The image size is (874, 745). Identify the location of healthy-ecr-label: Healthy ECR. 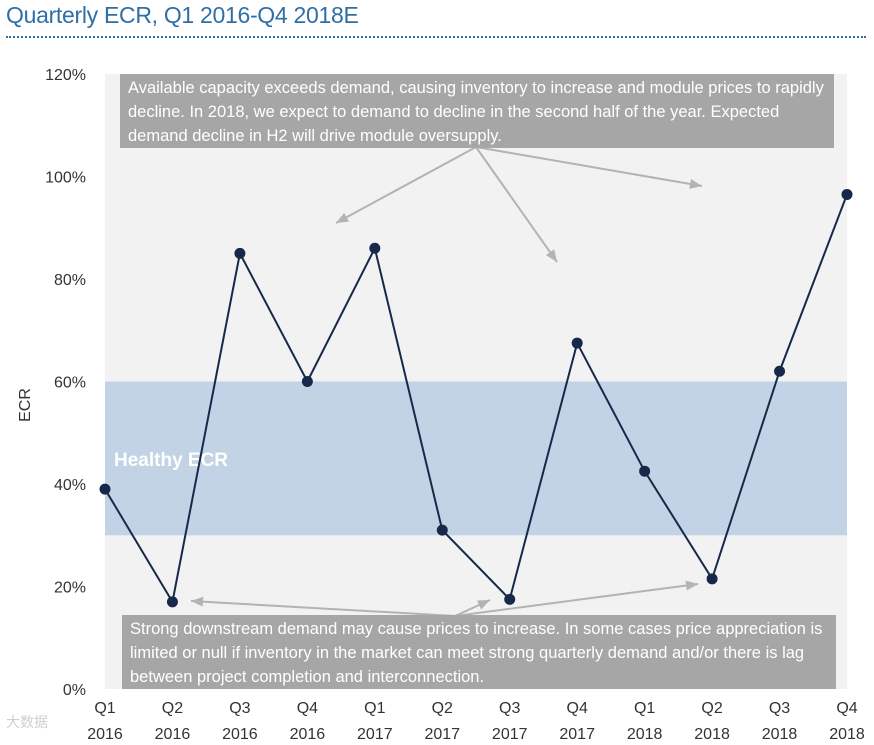
(171, 460).